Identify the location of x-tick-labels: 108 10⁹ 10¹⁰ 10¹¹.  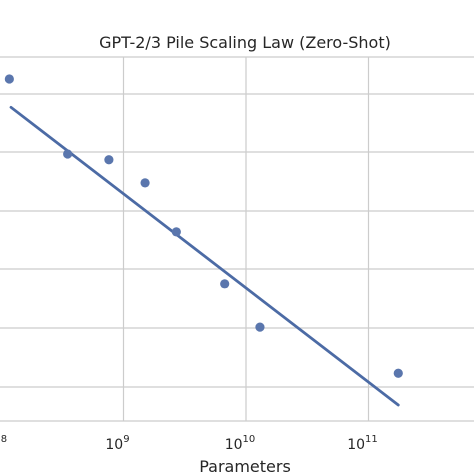
(189, 443).